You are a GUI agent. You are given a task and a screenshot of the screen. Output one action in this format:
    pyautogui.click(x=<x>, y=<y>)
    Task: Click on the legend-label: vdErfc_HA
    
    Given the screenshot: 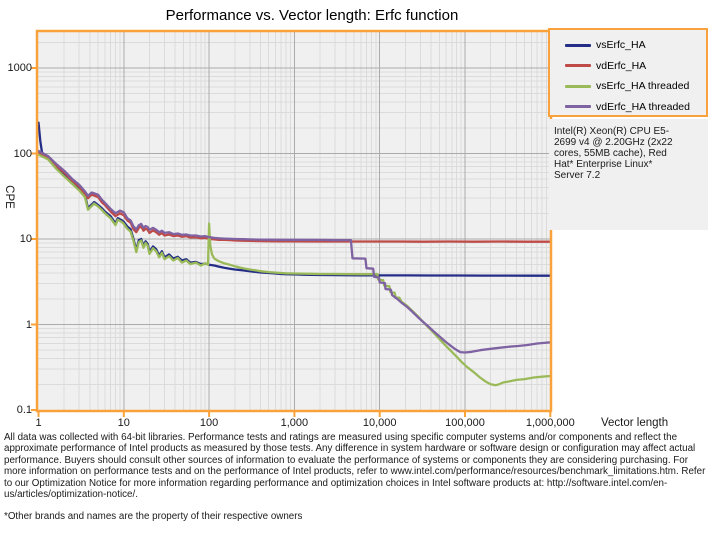 What is the action you would take?
    pyautogui.click(x=621, y=65)
    